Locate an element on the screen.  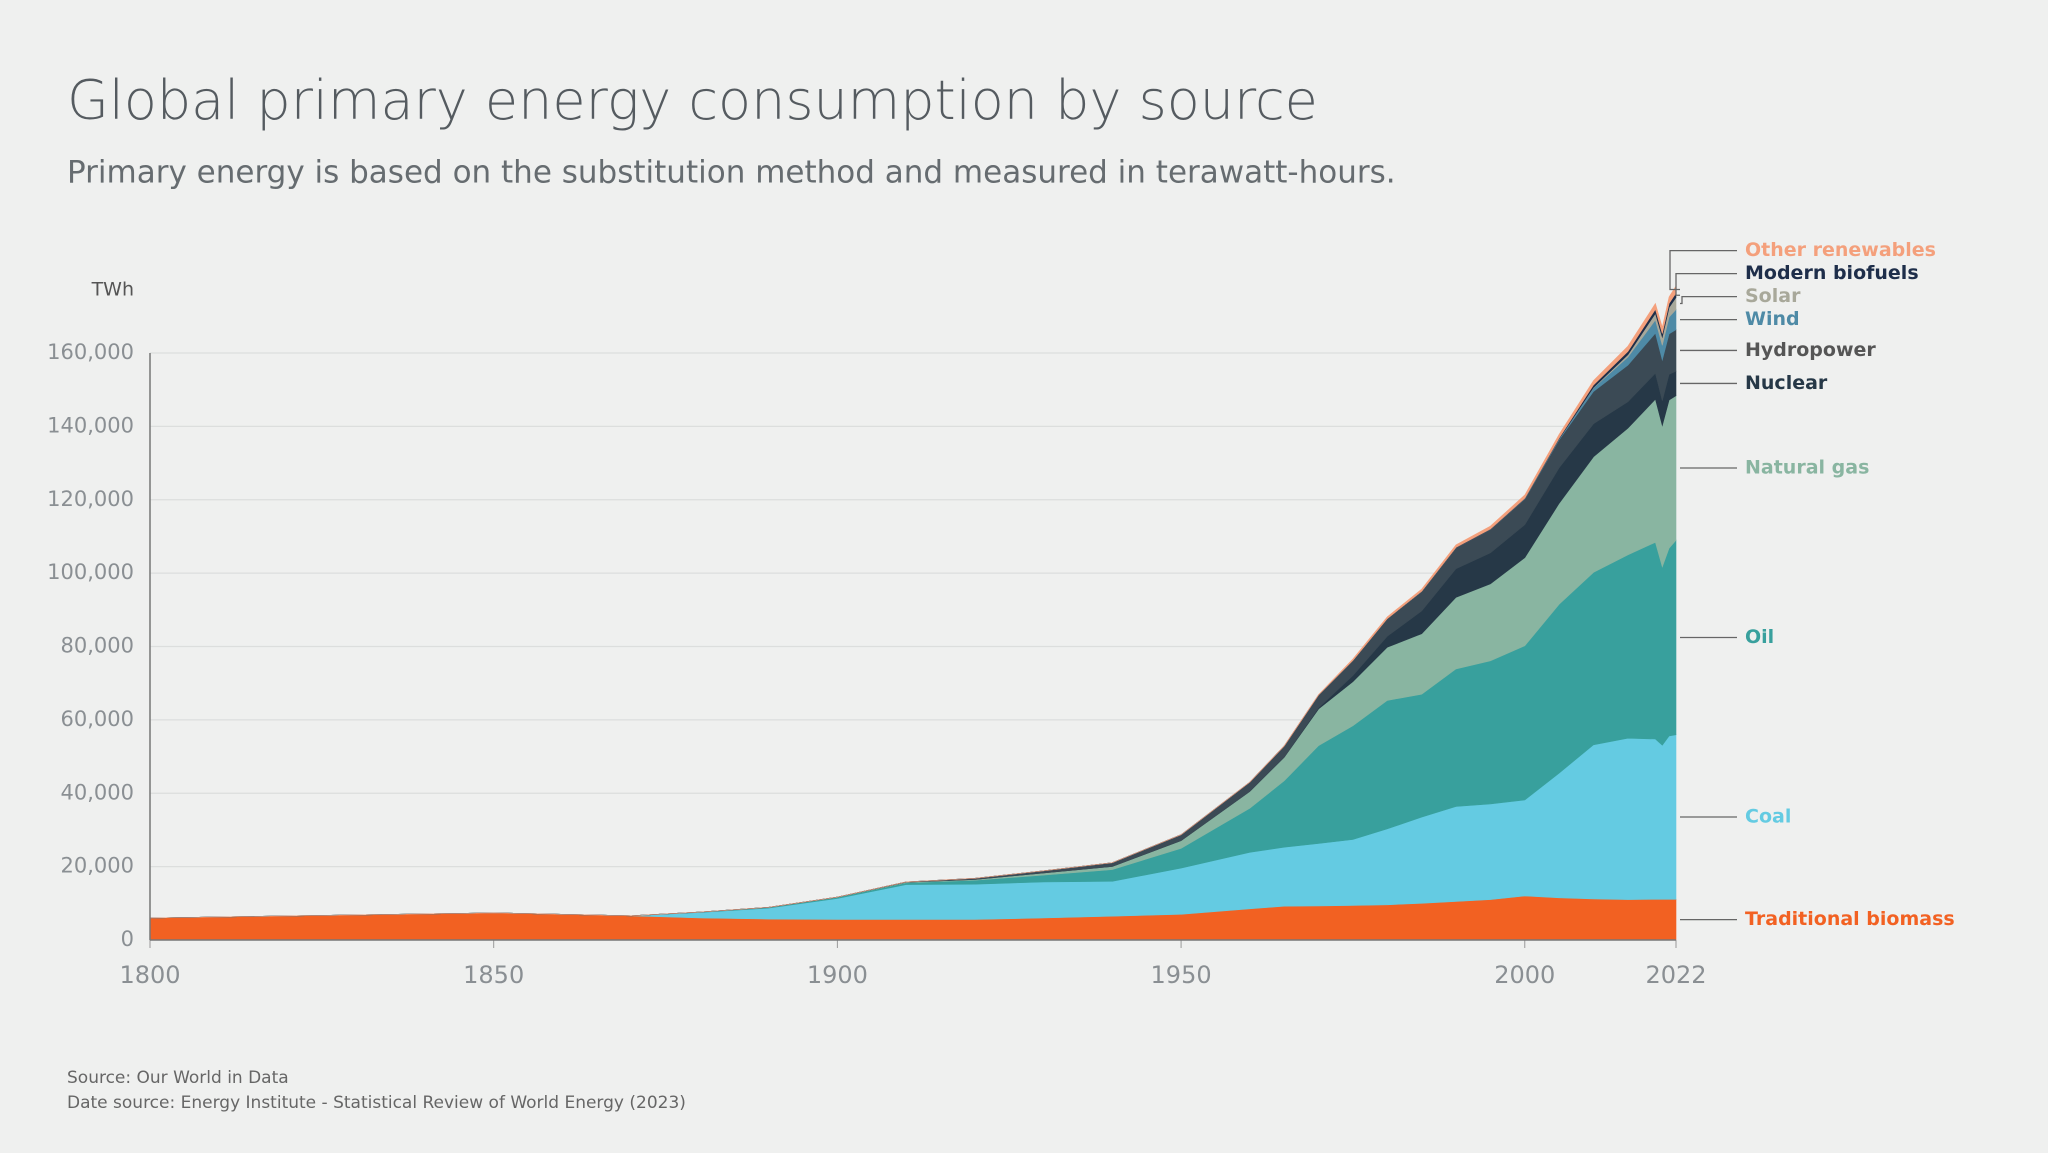
x-tick-label: 1950 is located at coordinates (1181, 975).